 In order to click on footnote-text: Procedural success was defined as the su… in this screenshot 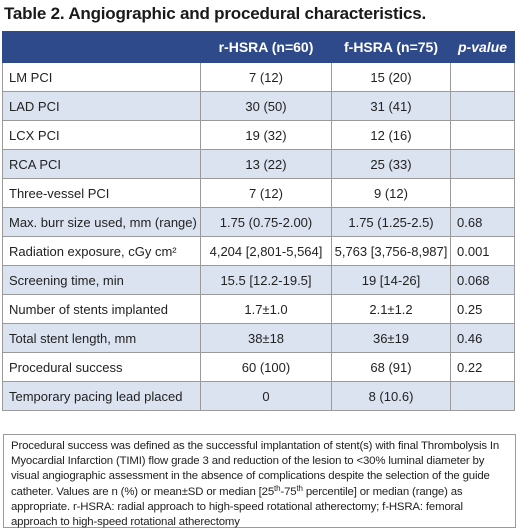, I will do `click(255, 469)`.